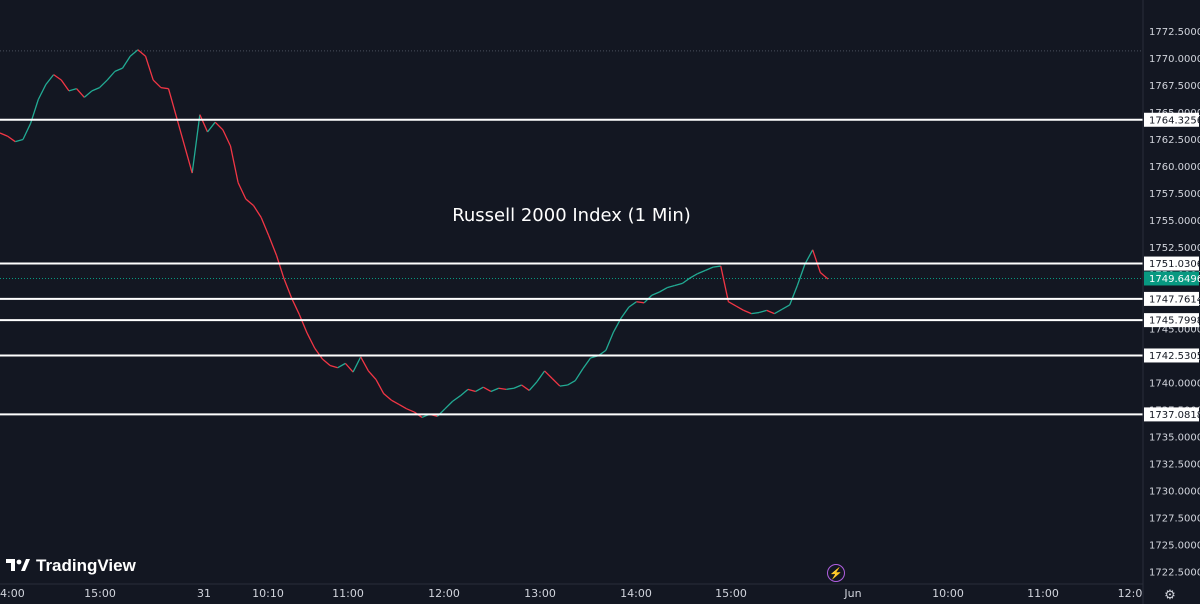  What do you see at coordinates (1174, 167) in the screenshot?
I see `price-tick-label: 1760.0000` at bounding box center [1174, 167].